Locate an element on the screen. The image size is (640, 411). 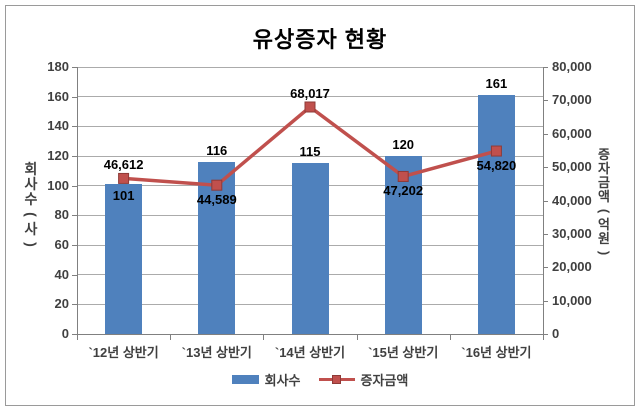
y-left-tick-label: 20 is located at coordinates (61, 304).